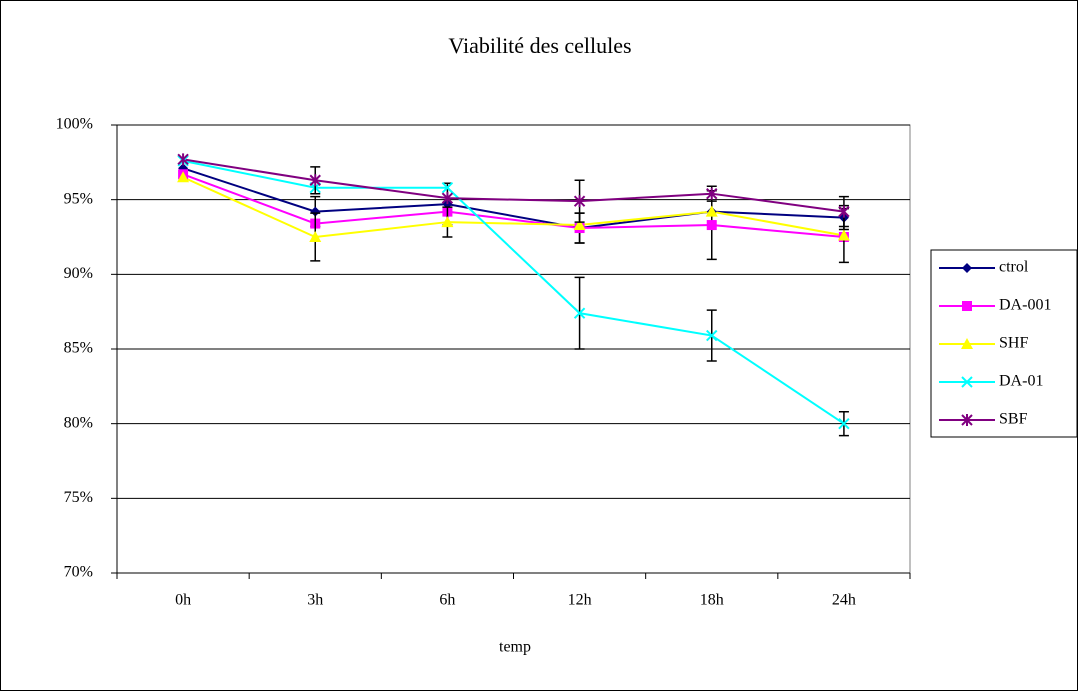 The image size is (1078, 691). Describe the element at coordinates (539, 45) in the screenshot. I see `chart-title: Viabilité des cellules` at that location.